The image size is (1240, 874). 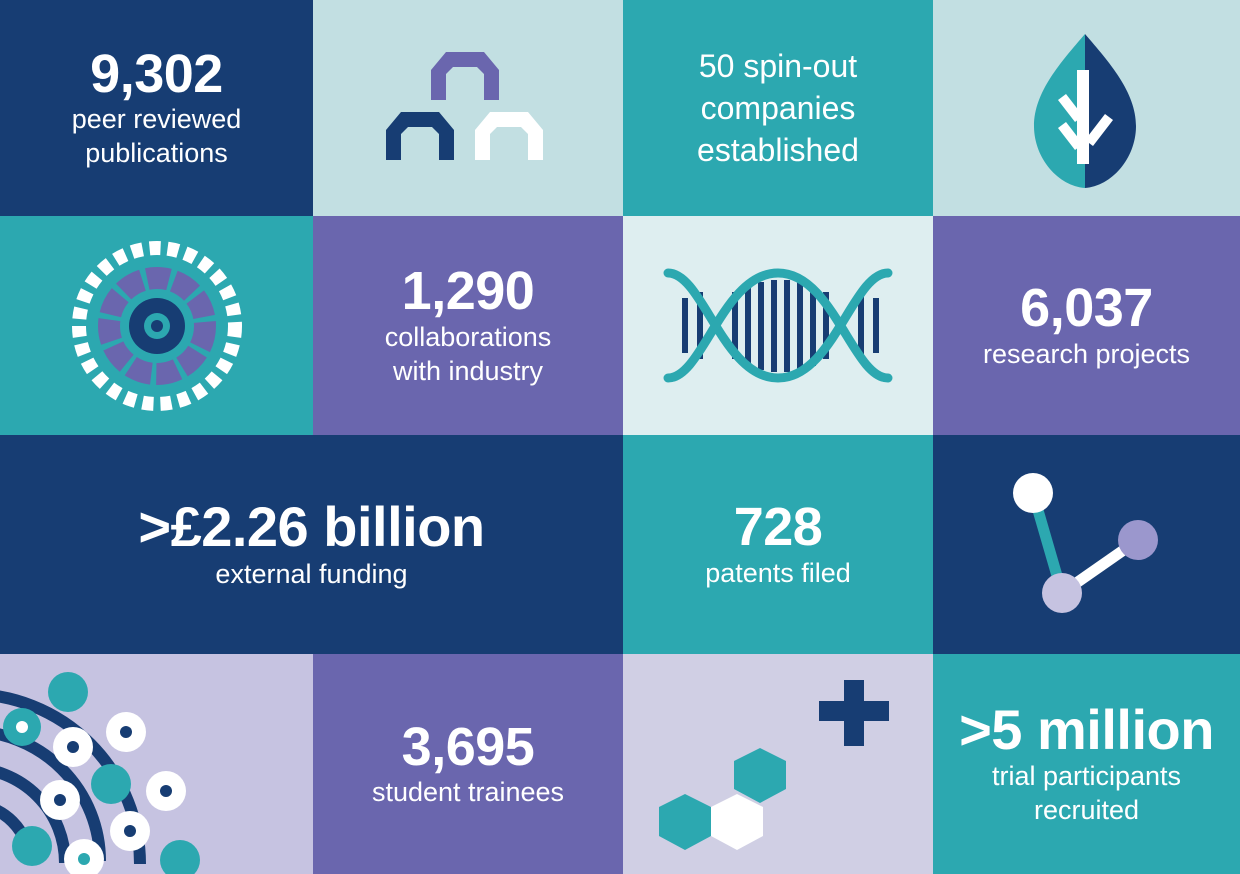 I want to click on dna-tile, so click(x=778, y=325).